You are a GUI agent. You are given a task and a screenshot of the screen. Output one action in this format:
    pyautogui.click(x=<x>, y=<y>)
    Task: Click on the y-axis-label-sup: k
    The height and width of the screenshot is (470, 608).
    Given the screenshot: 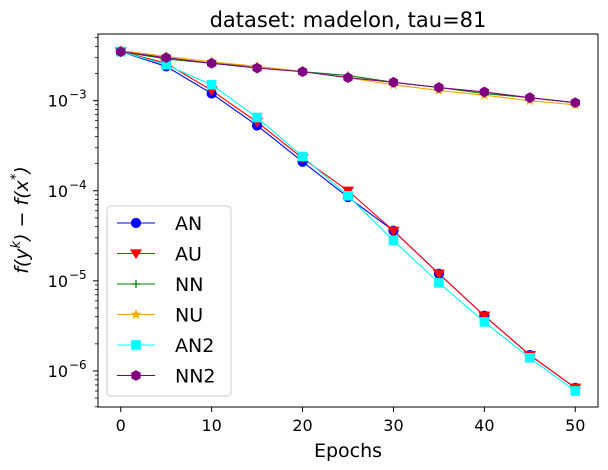 What is the action you would take?
    pyautogui.click(x=16, y=244)
    